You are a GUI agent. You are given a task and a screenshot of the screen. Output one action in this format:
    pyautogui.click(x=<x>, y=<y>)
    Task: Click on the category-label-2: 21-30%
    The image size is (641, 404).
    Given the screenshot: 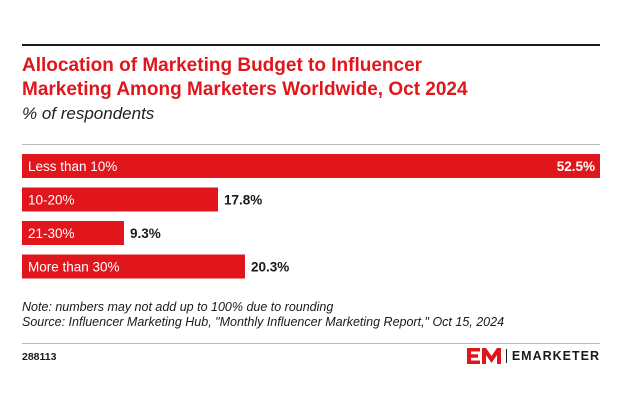 What is the action you would take?
    pyautogui.click(x=51, y=233)
    